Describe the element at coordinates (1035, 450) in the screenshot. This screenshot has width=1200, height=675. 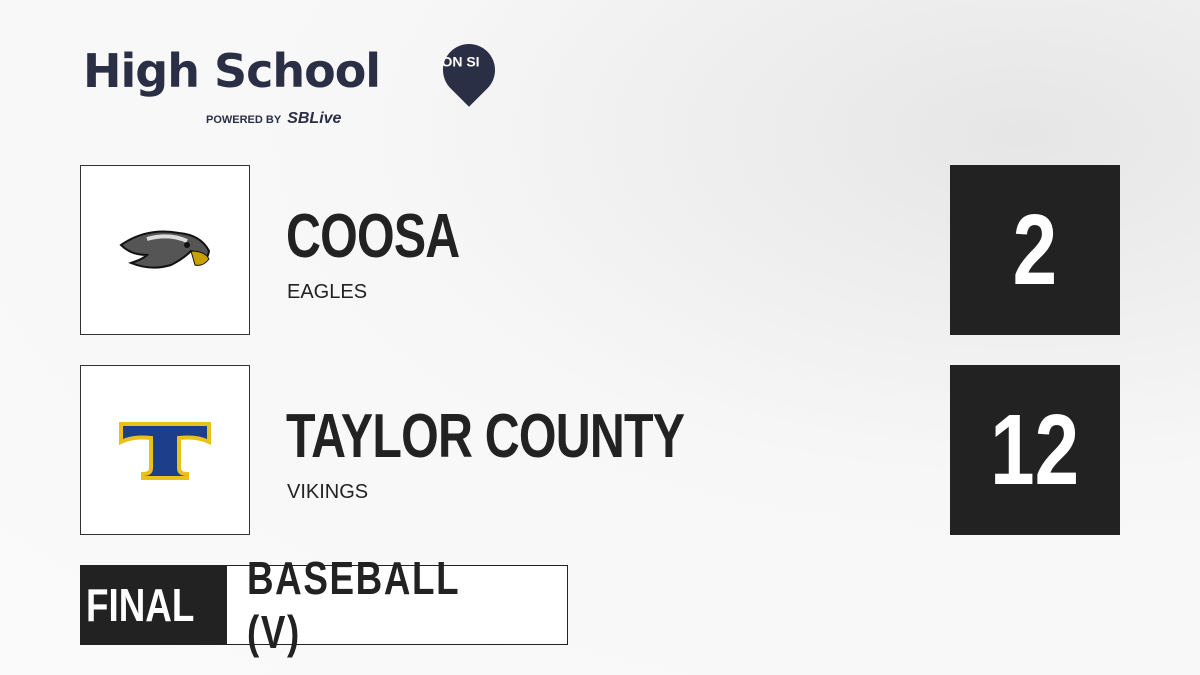
I see `team-score: 12` at that location.